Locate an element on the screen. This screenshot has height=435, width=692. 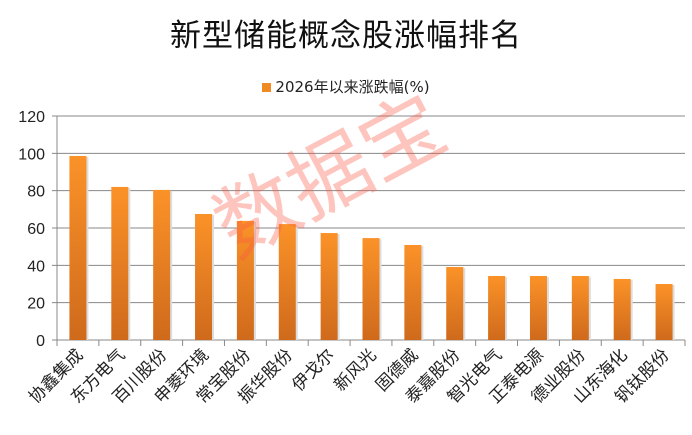
x-tick-label: 新风光 is located at coordinates (355, 370).